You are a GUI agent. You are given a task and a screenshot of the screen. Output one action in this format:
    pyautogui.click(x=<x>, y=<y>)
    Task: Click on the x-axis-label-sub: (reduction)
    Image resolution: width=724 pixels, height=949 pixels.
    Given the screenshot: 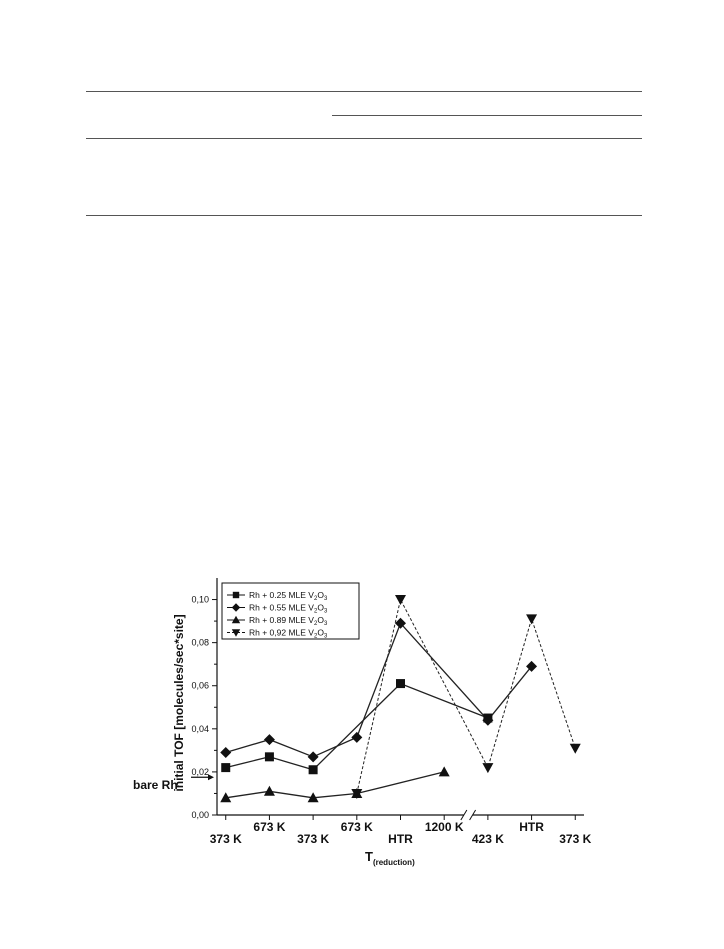 What is the action you would take?
    pyautogui.click(x=394, y=862)
    